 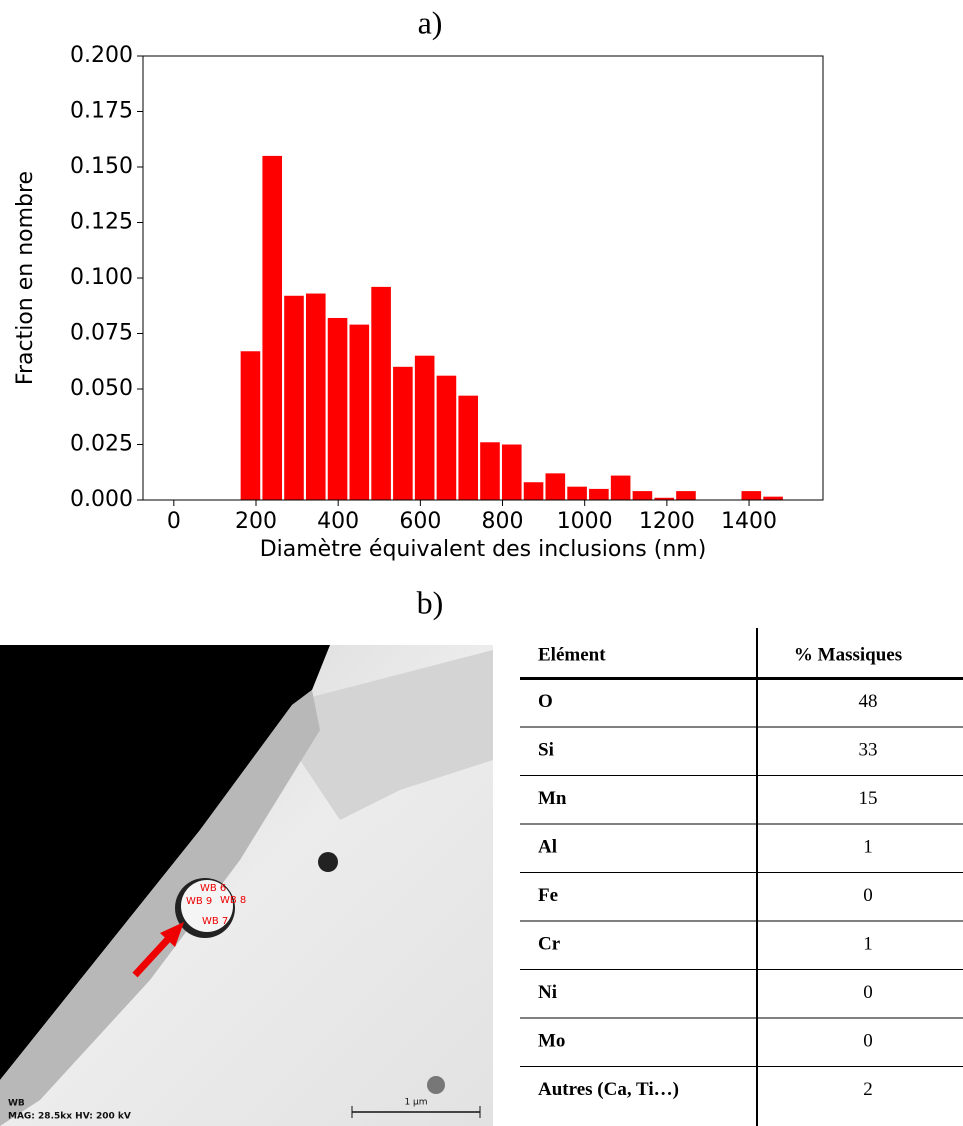 I want to click on point-label: WB 7, so click(x=215, y=921).